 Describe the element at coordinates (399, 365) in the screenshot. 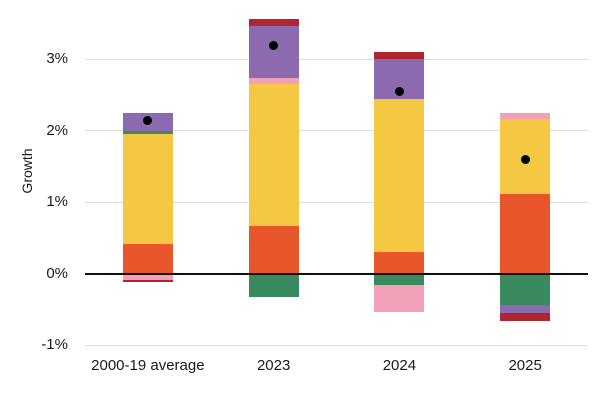

I see `x-tick-label: 2024` at that location.